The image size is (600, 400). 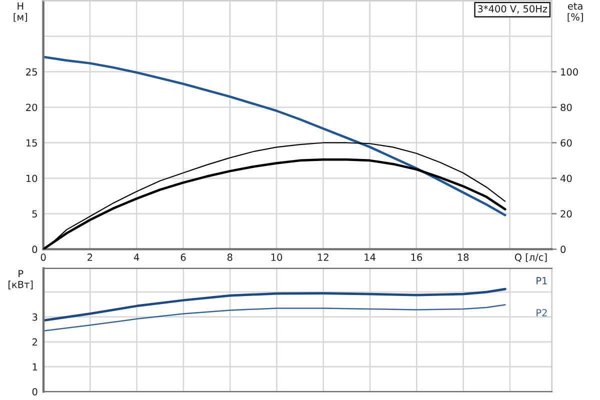 I want to click on y-tick-label: 2, so click(x=34, y=342).